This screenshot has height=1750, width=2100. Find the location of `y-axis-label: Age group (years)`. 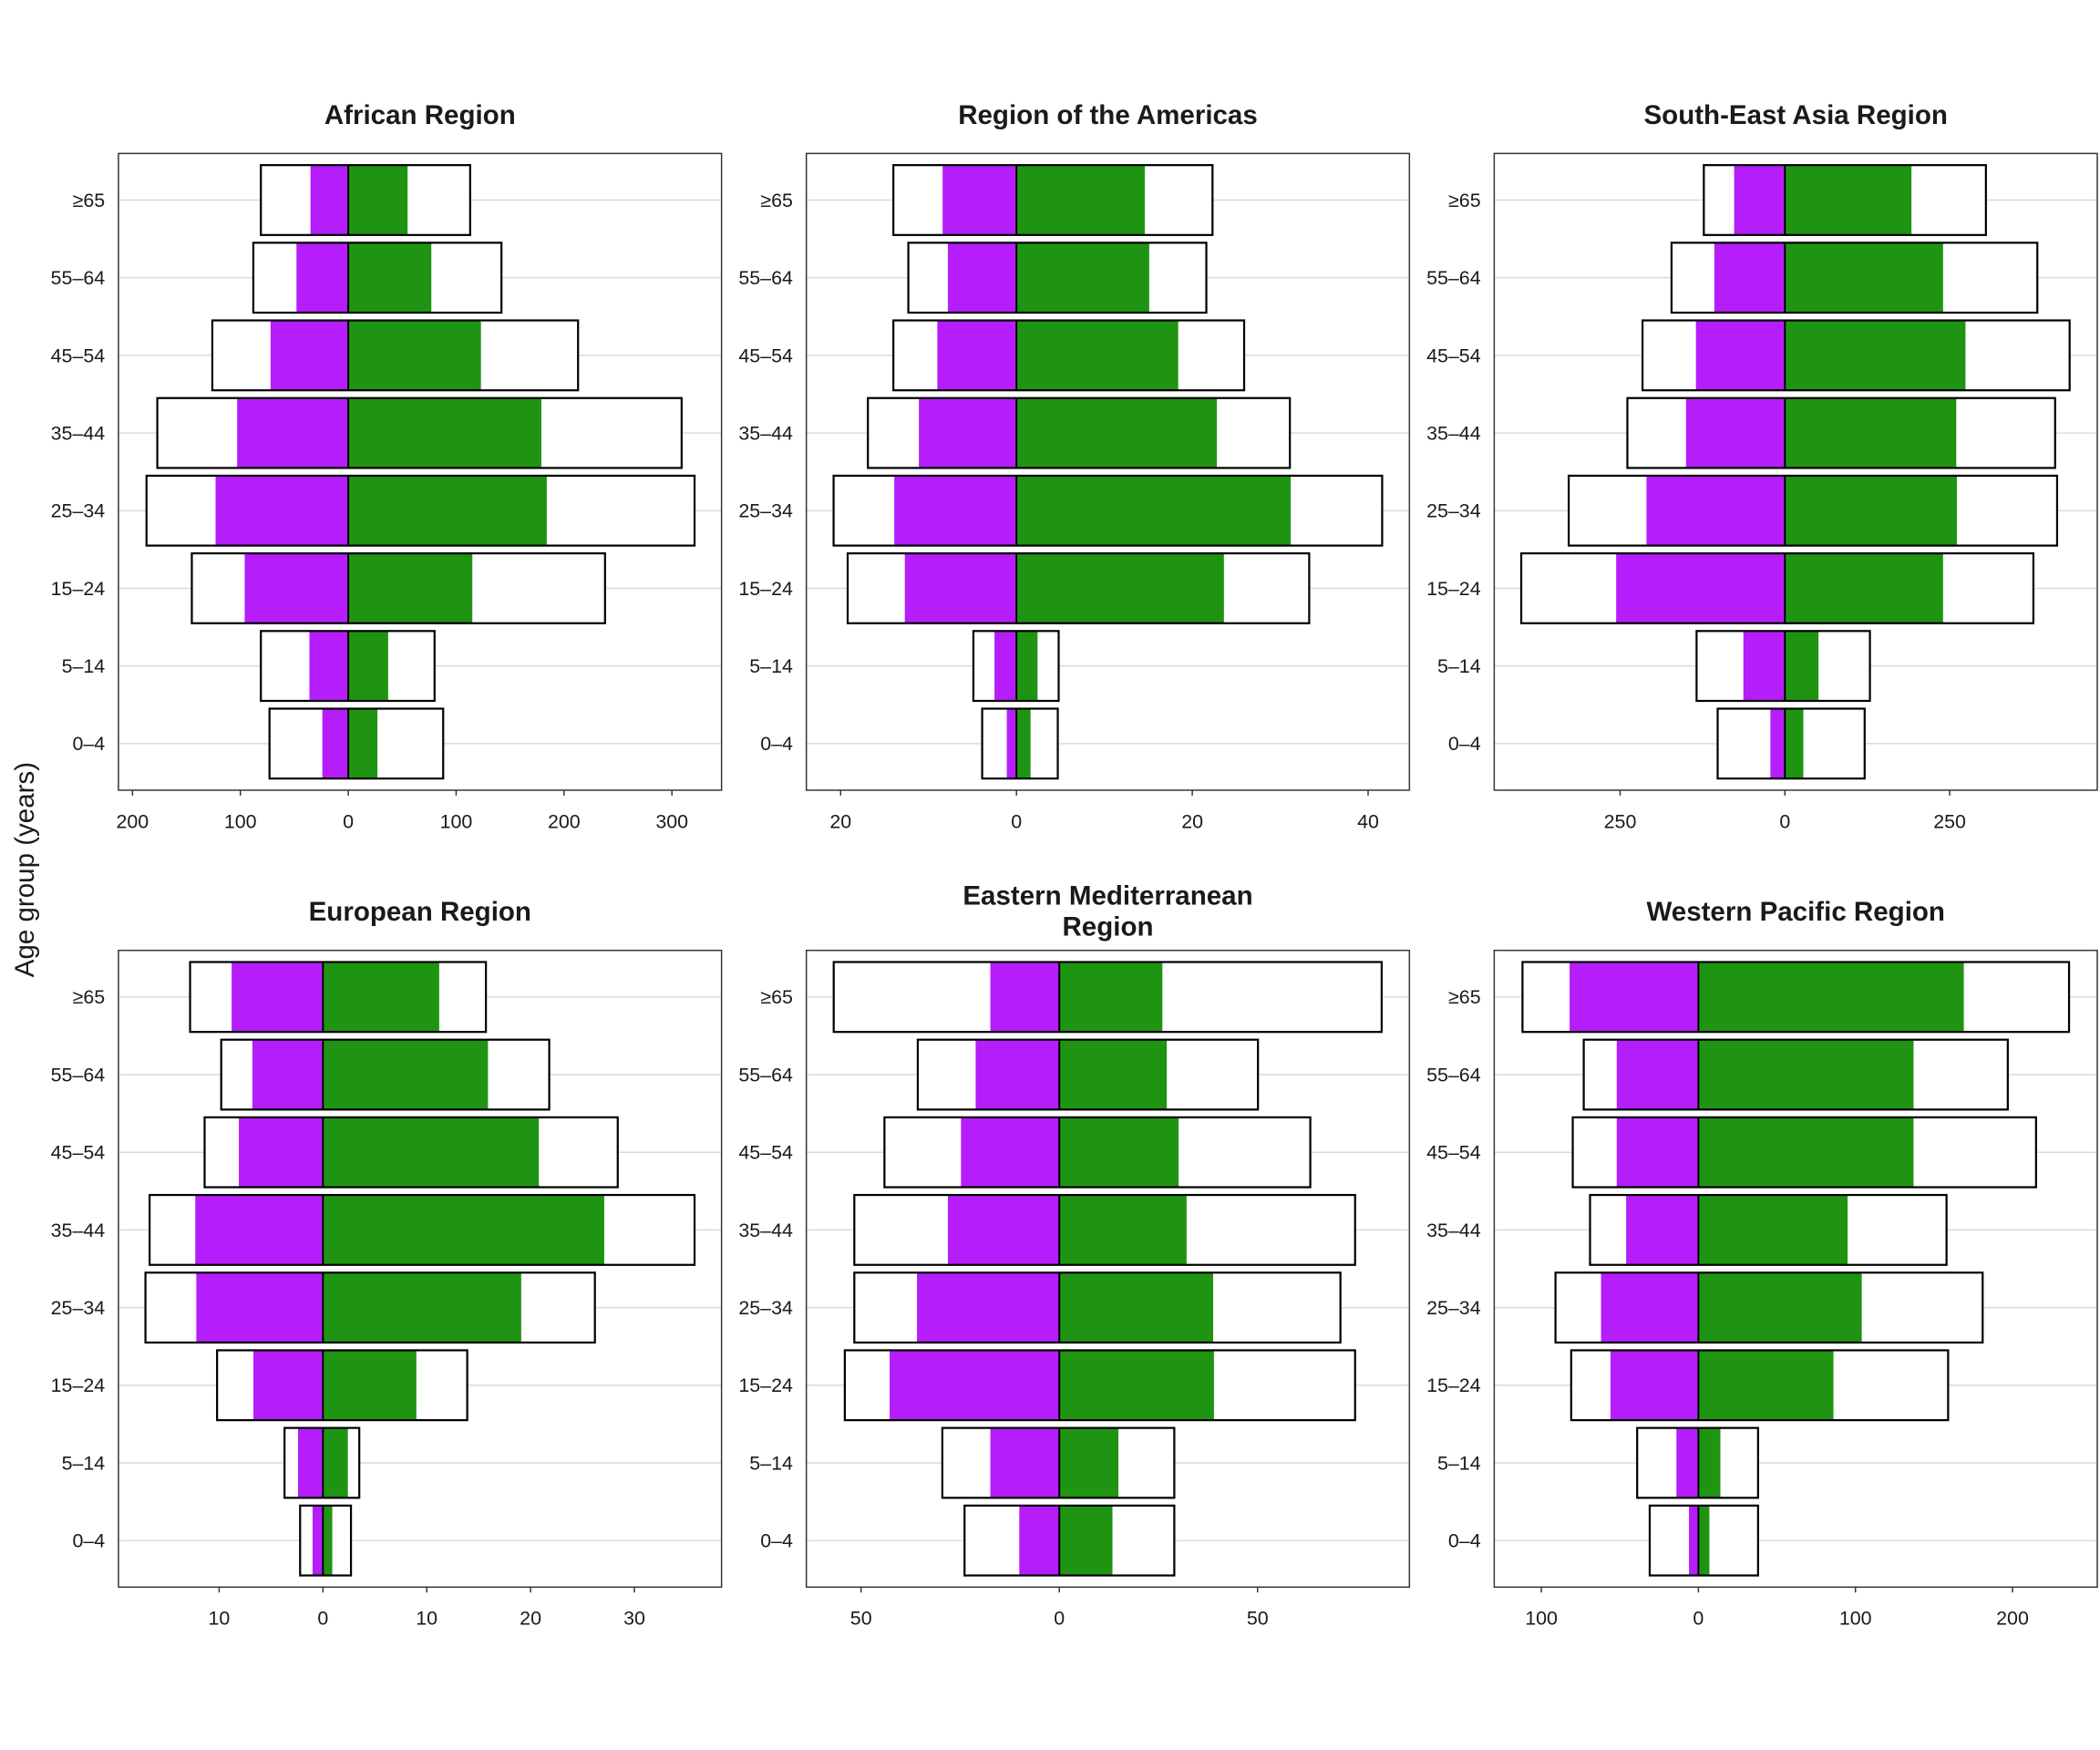

y-axis-label: Age group (years) is located at coordinates (25, 869).